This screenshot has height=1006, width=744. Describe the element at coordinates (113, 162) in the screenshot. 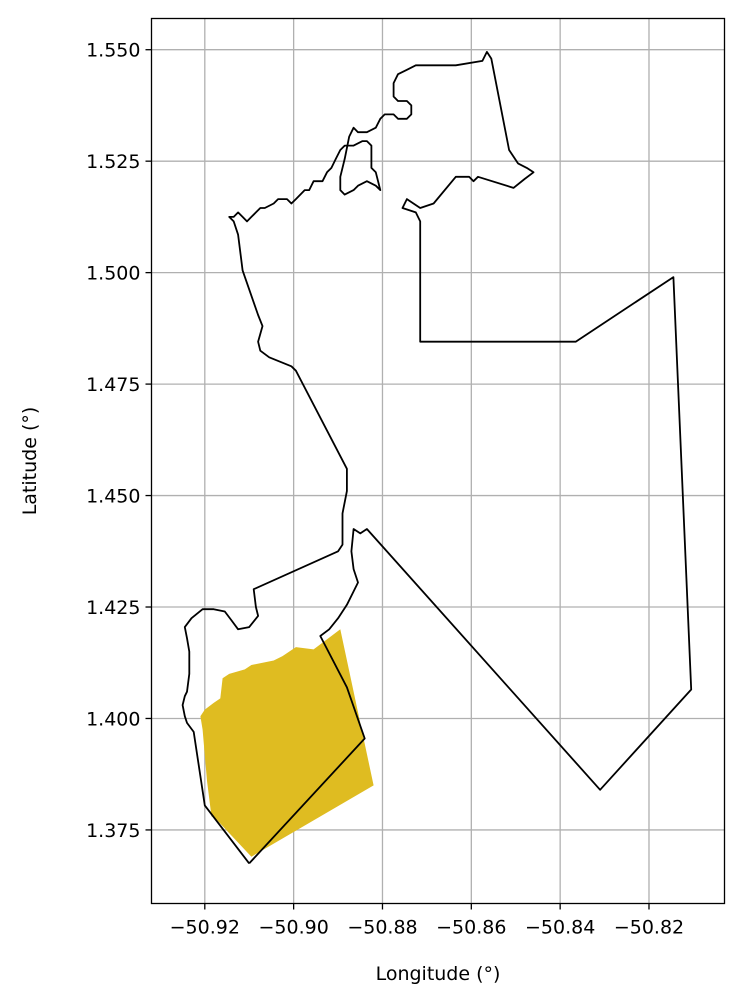

I see `y-tick-label: 1.525` at that location.